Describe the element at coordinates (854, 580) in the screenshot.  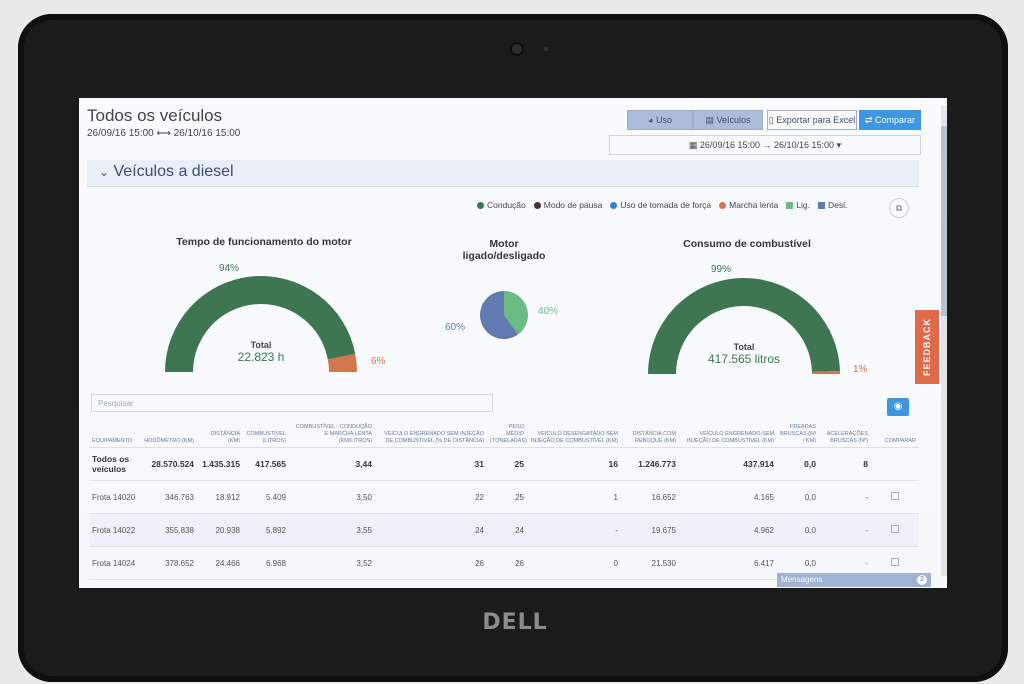
I see `messages-bar: Mensagens 2` at that location.